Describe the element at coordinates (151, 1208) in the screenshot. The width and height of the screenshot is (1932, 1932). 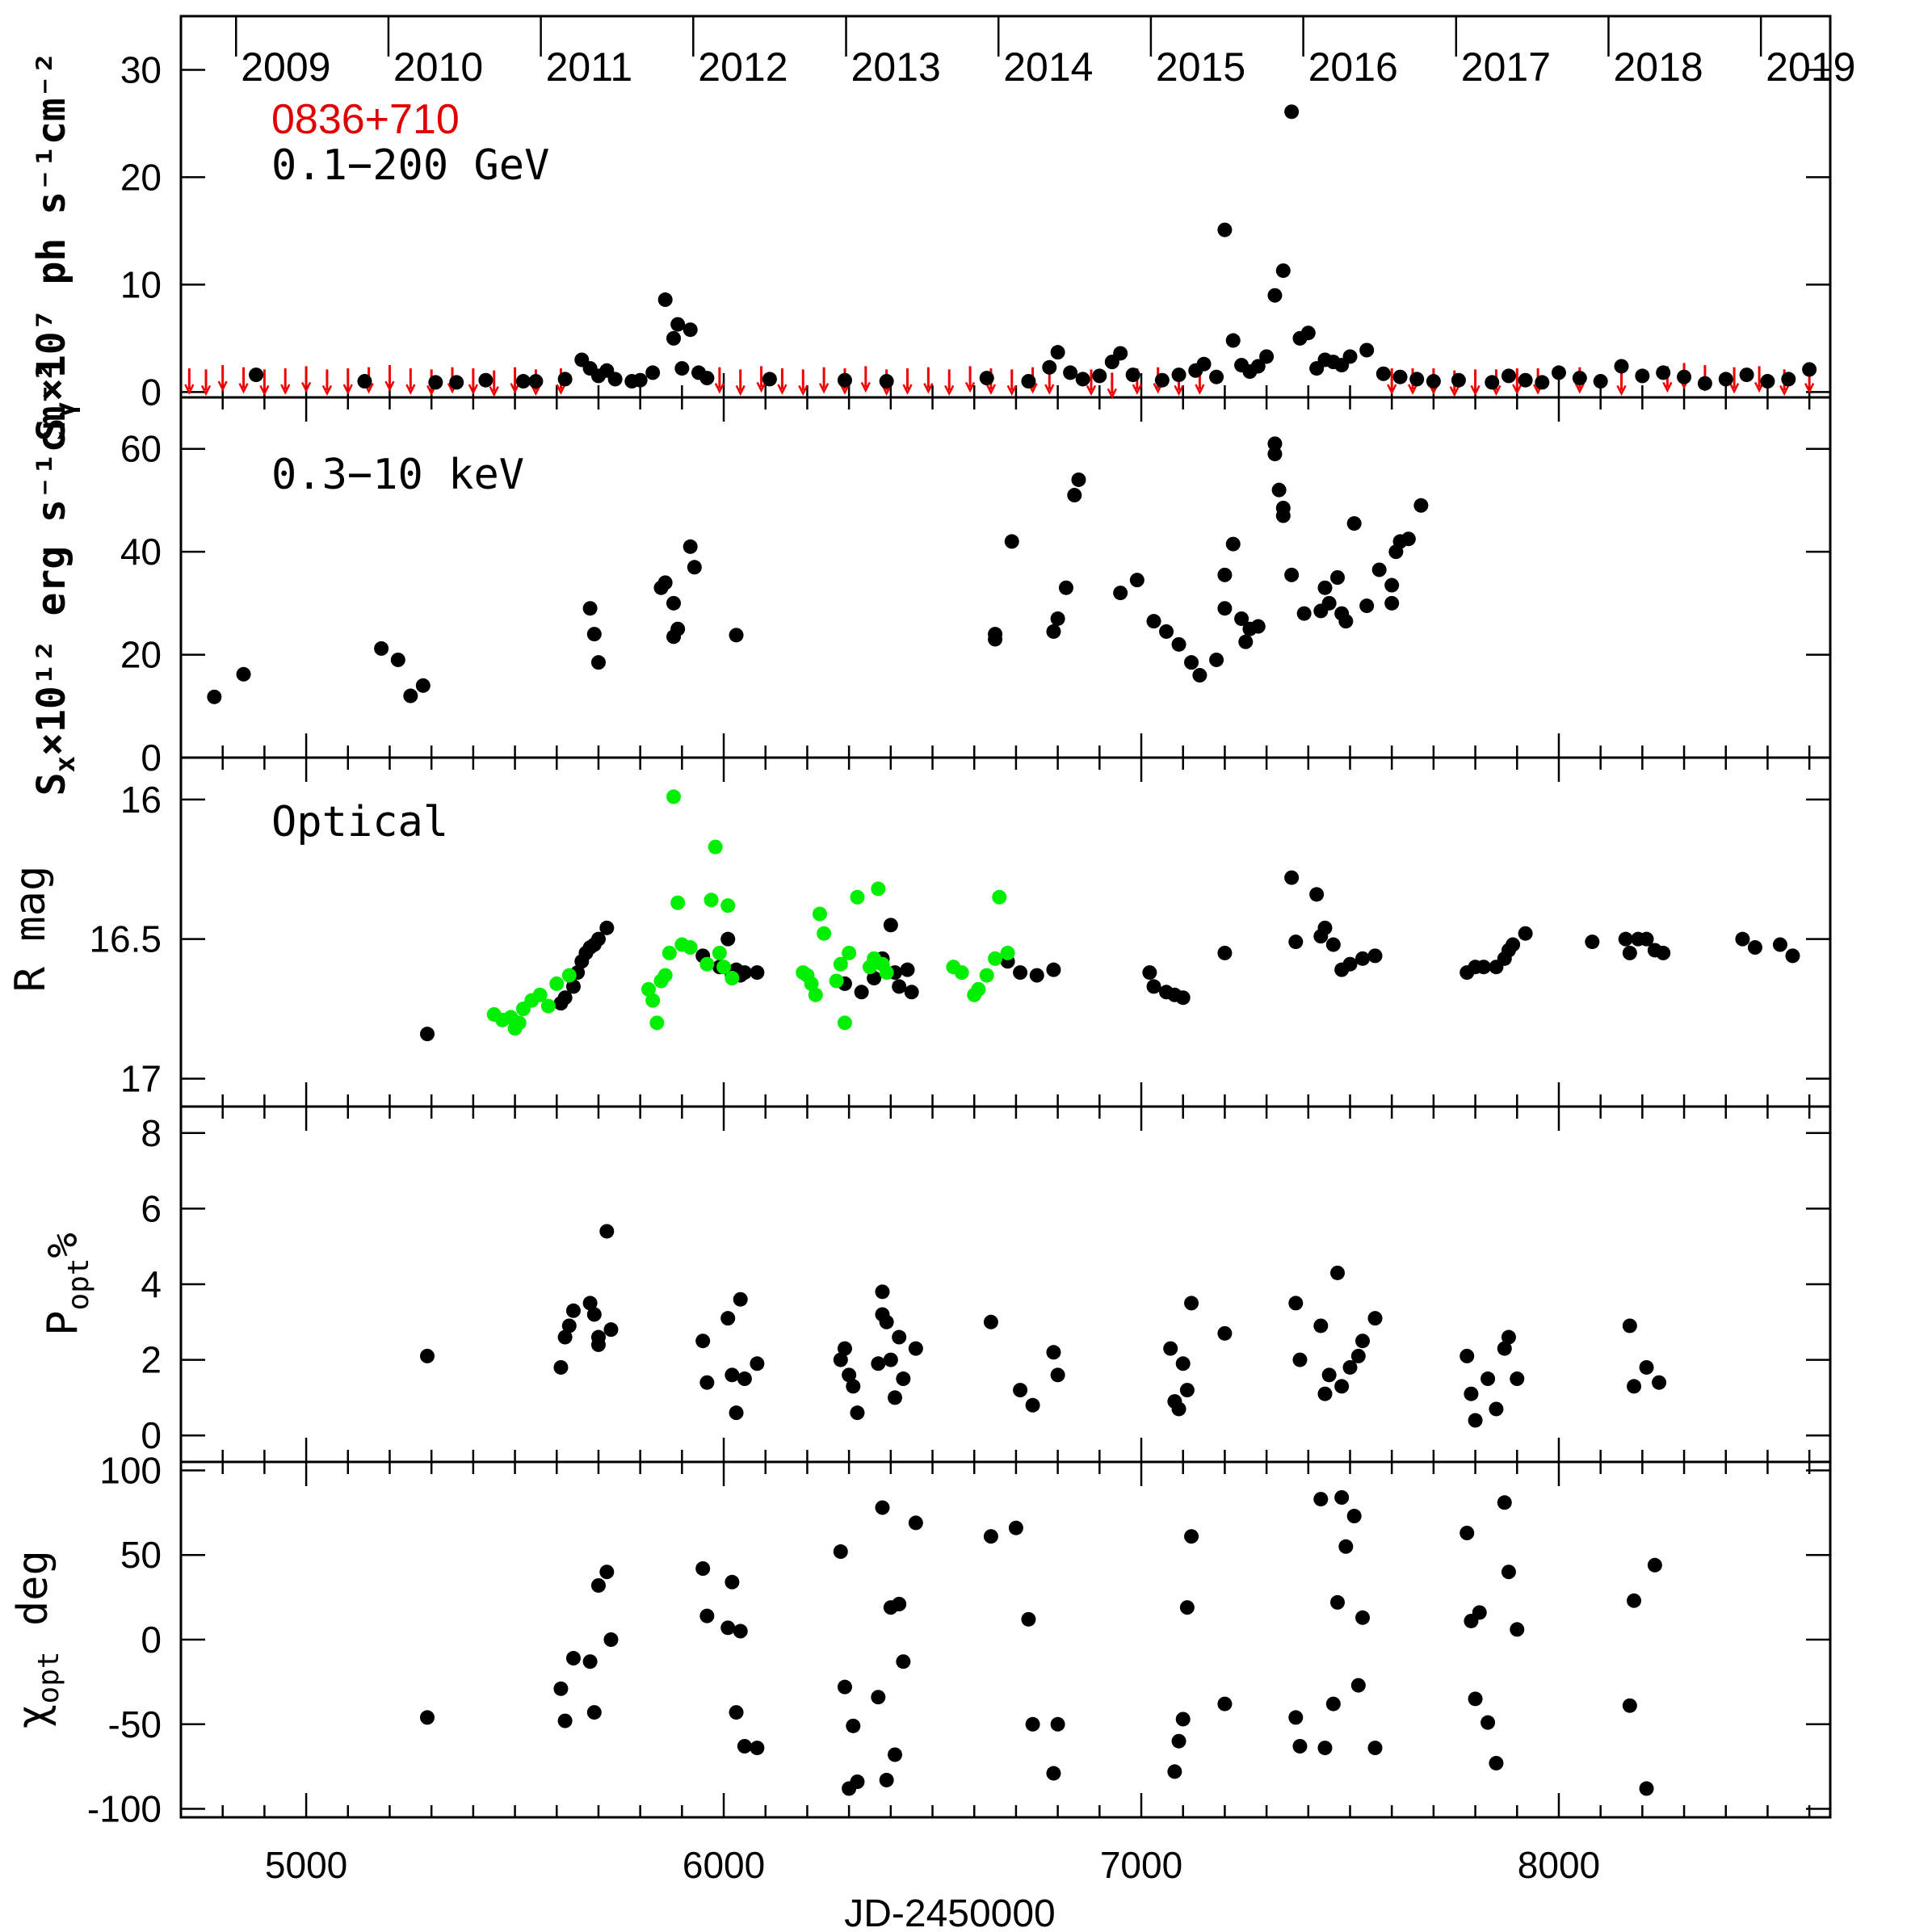
I see `y-tick-label: 6` at that location.